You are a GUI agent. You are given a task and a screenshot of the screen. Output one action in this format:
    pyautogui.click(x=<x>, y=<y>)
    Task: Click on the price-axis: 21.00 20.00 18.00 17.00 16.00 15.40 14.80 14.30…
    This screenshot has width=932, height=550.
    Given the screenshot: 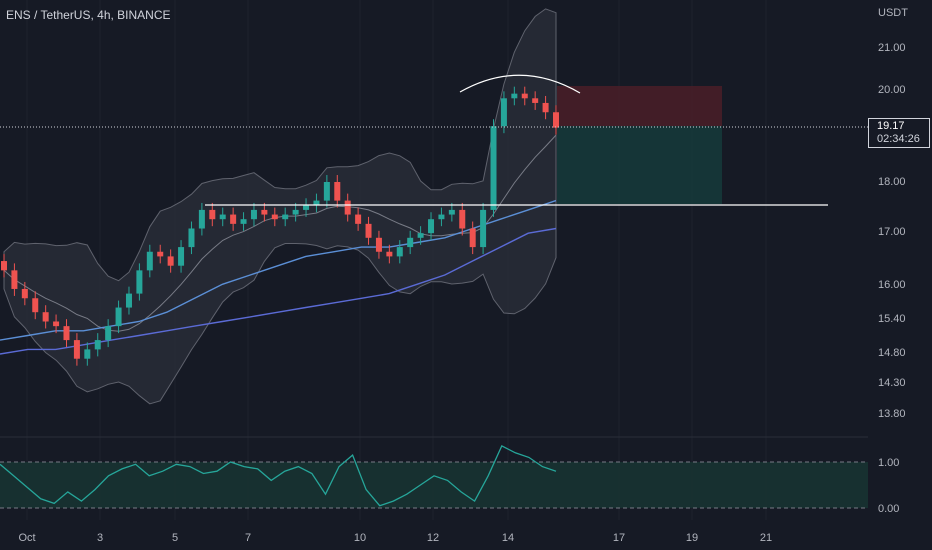 What is the action you would take?
    pyautogui.click(x=892, y=231)
    